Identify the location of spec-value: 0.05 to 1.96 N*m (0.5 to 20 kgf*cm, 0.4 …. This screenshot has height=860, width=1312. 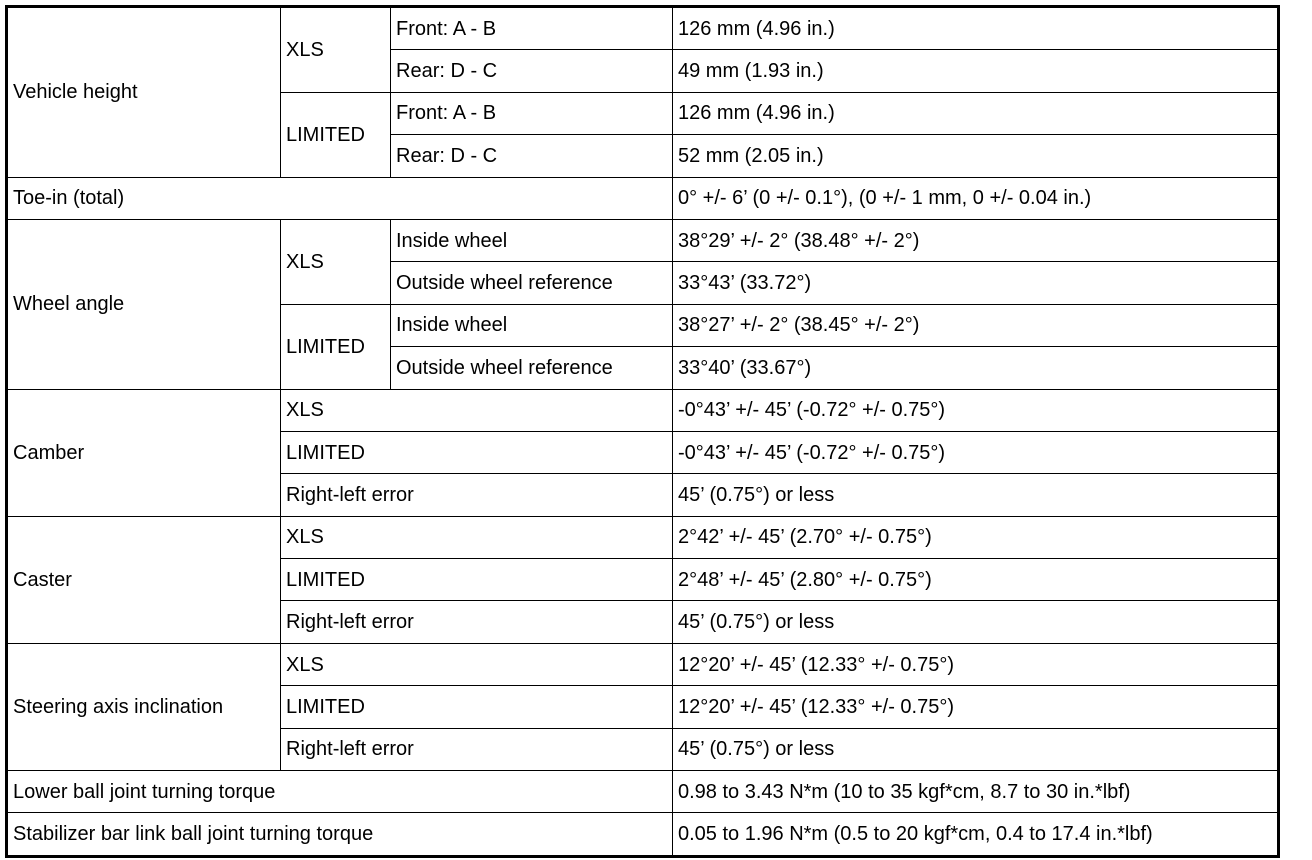
(975, 834).